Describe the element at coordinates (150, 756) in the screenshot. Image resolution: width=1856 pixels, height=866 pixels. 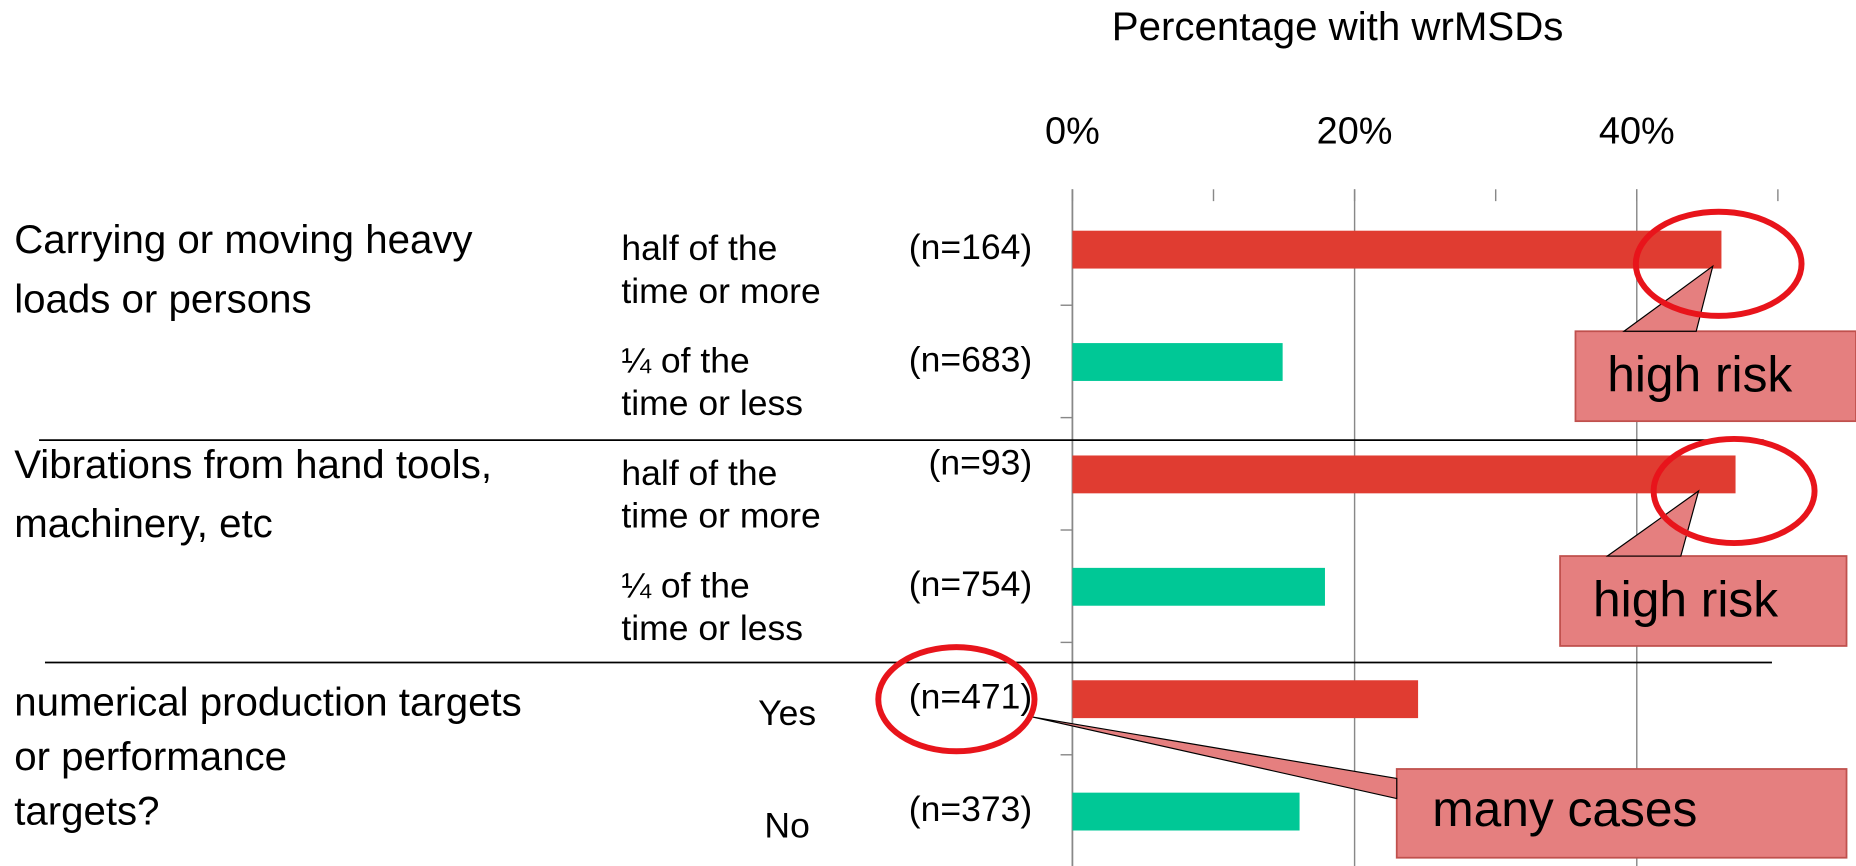
I see `group-label: or performance` at that location.